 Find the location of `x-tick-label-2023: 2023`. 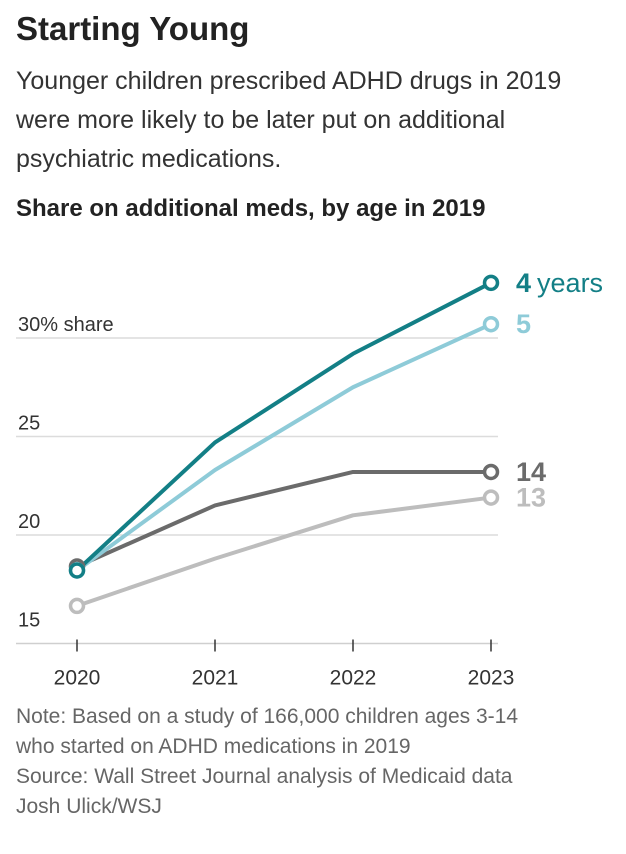

x-tick-label-2023: 2023 is located at coordinates (491, 678).